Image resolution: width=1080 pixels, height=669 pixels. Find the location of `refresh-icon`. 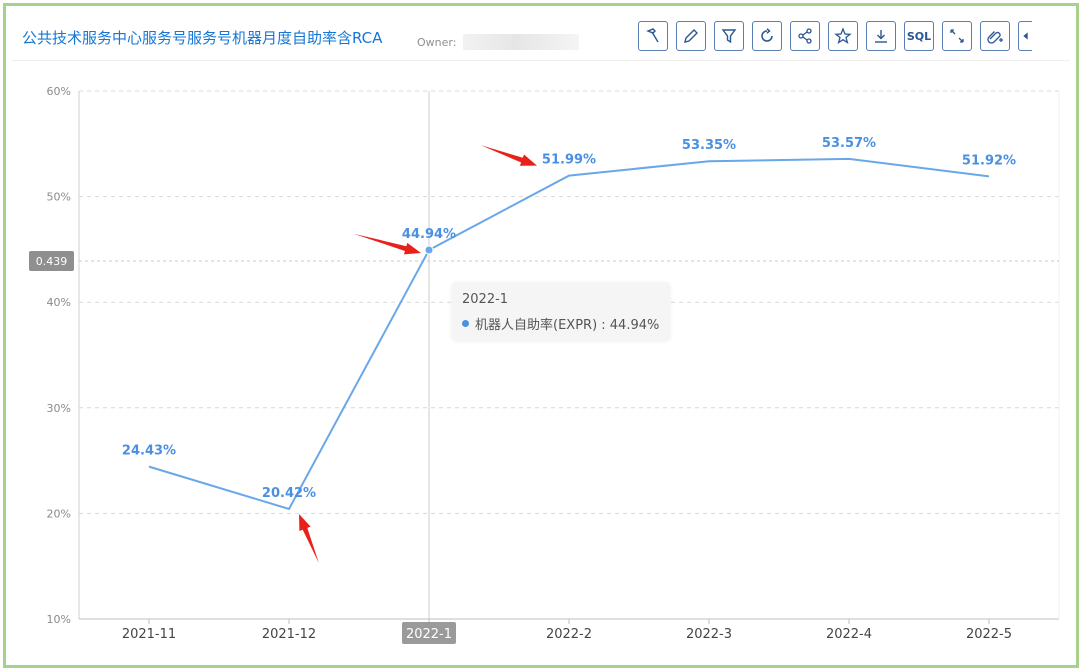

refresh-icon is located at coordinates (767, 35).